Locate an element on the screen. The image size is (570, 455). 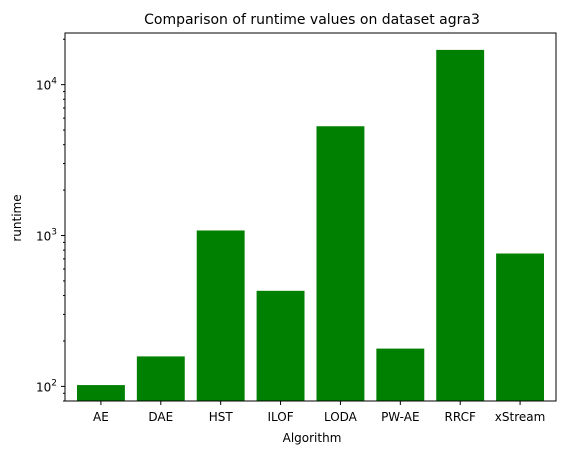
bar-ae is located at coordinates (100, 393).